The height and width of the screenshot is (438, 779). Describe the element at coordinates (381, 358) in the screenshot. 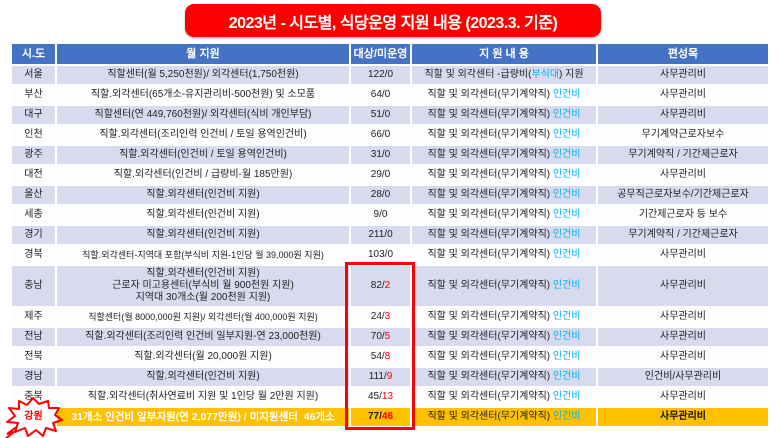

I see `target-count-cell: 54/8` at that location.